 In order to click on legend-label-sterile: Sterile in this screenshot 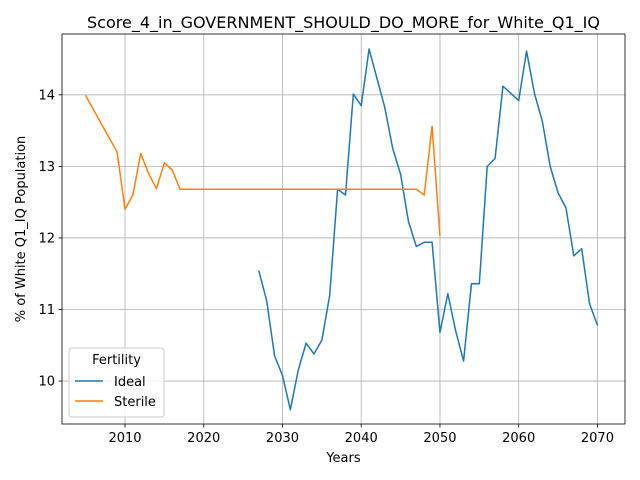, I will do `click(135, 402)`.